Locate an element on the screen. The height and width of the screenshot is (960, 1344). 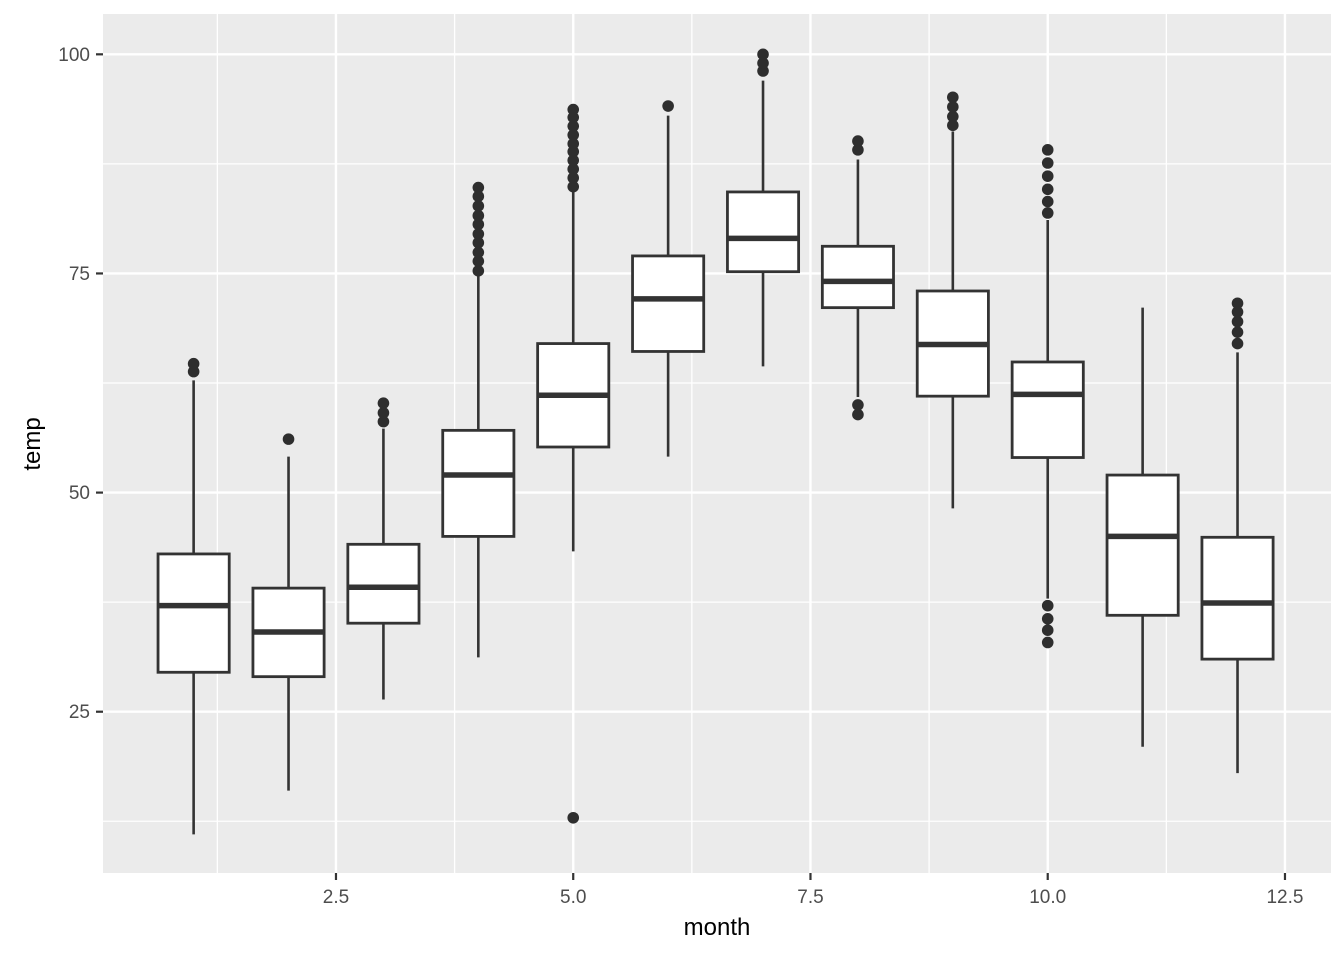
x-tick-label: 10.0 is located at coordinates (1047, 897).